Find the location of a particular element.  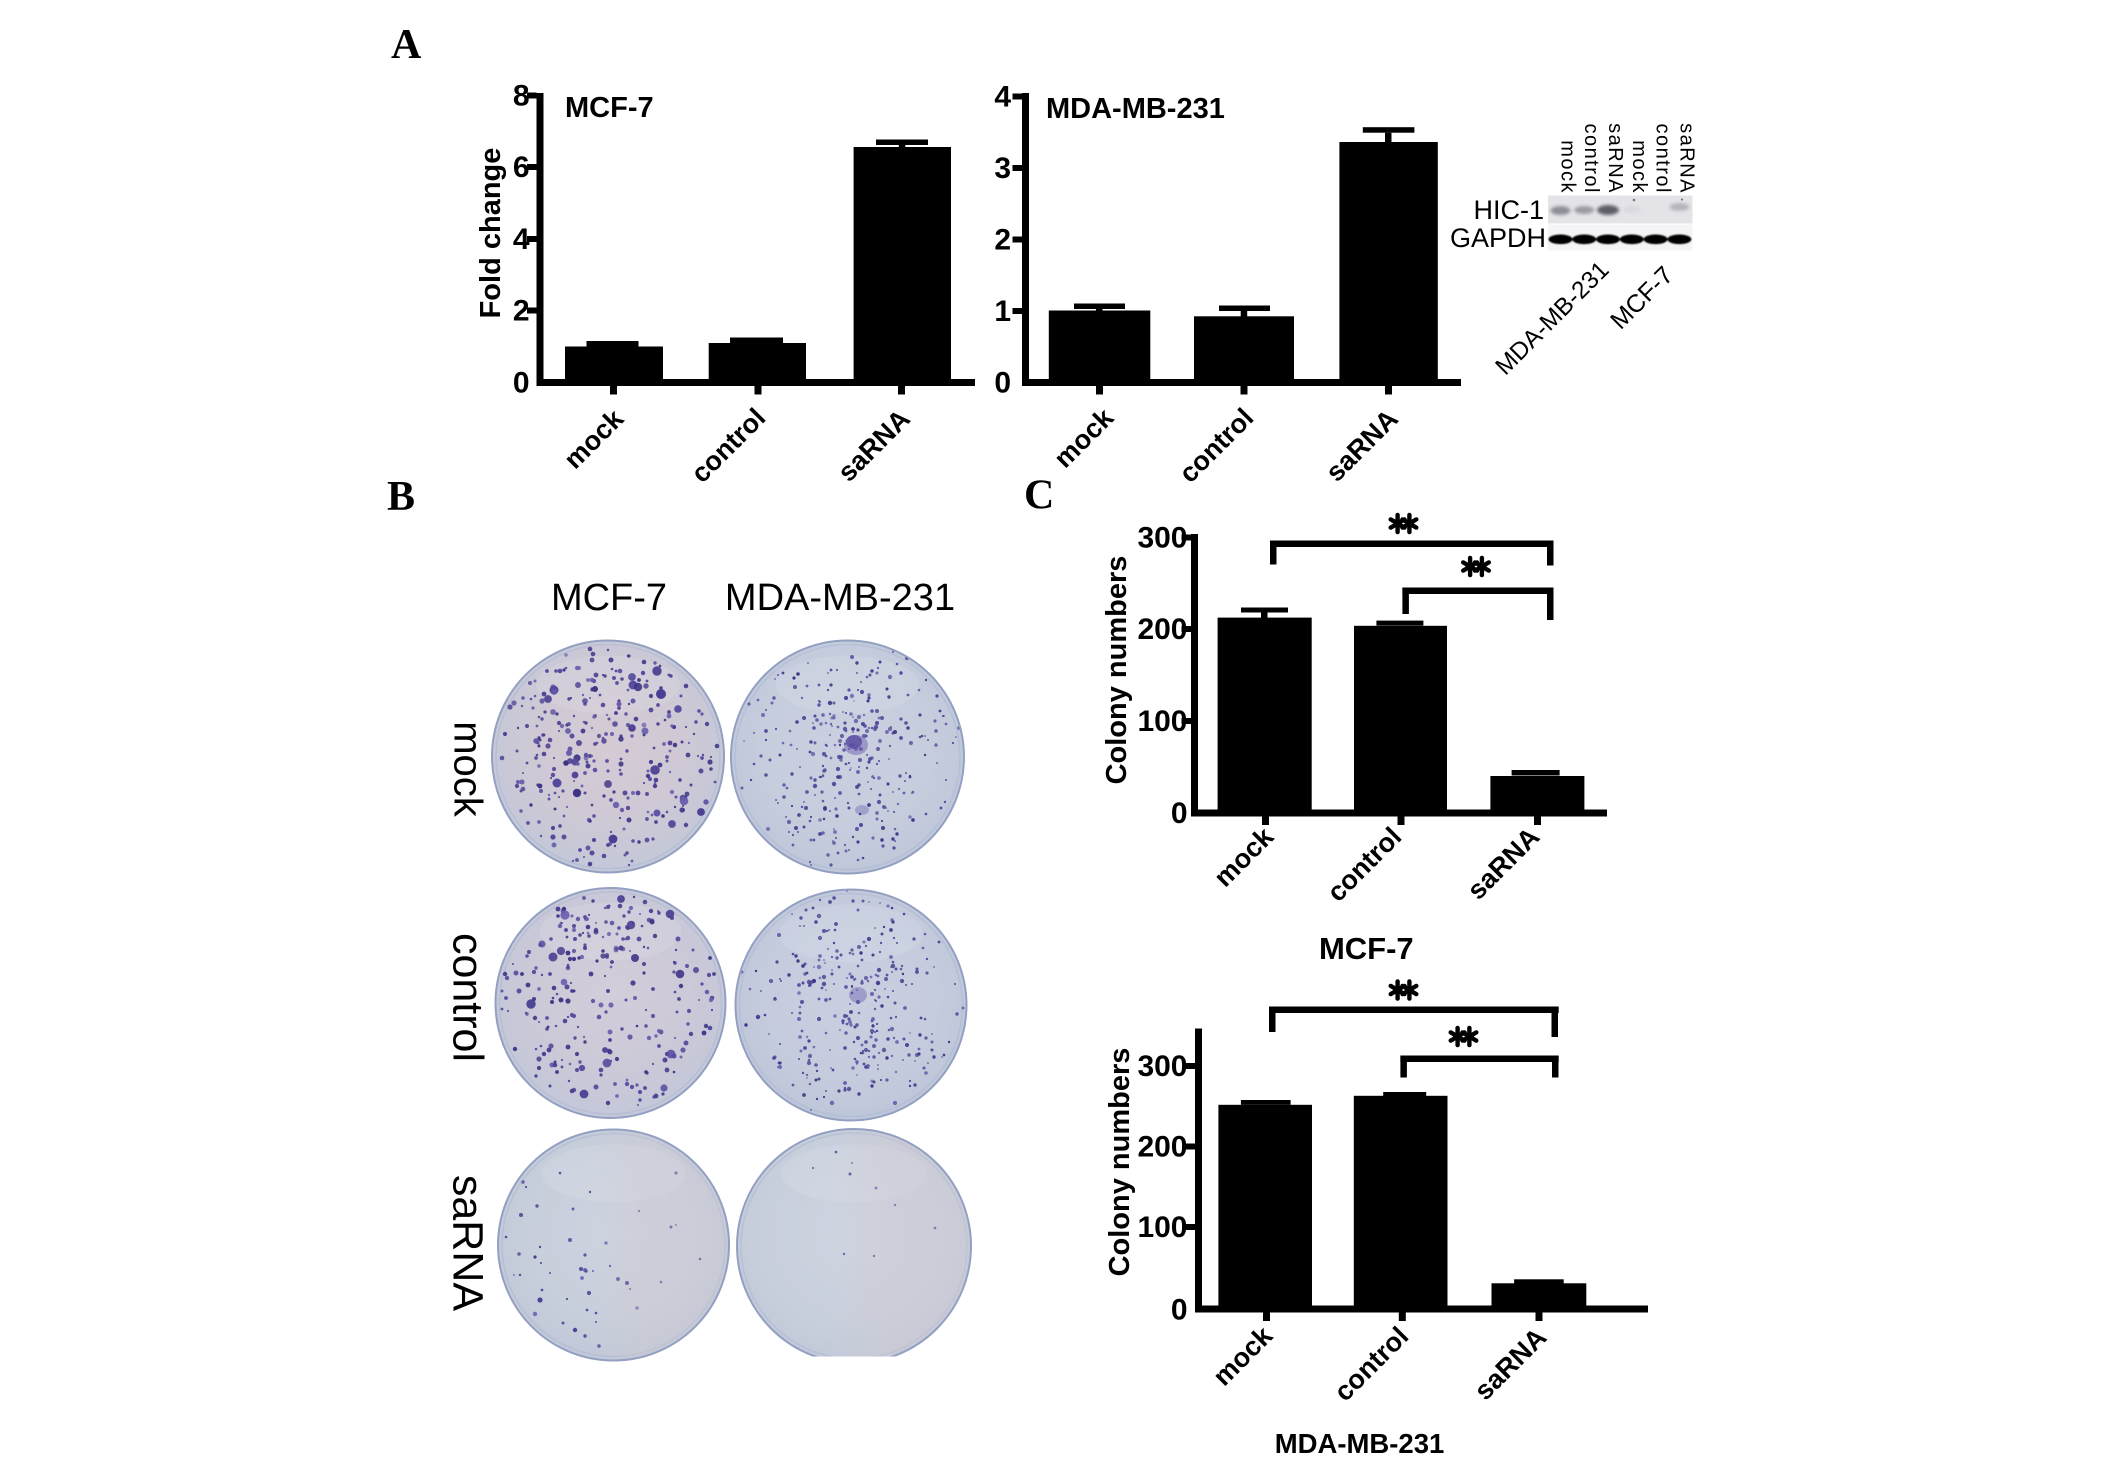

svg-text: 6 is located at coordinates (521, 167).